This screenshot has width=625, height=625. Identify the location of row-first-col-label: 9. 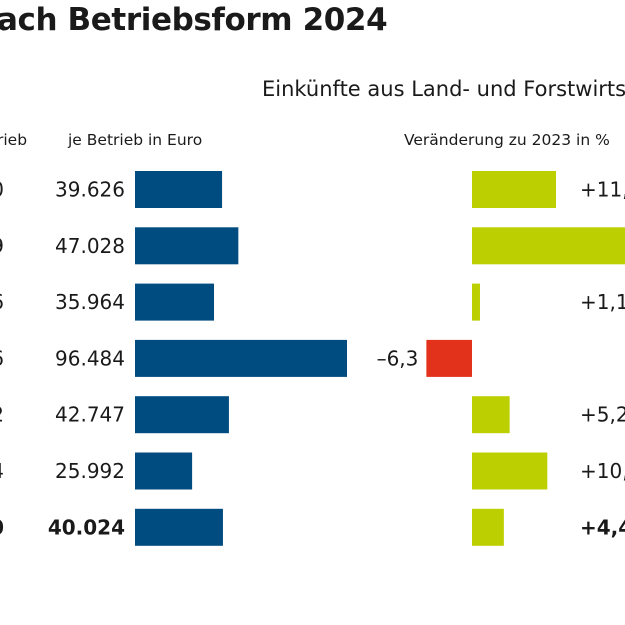
(2, 246).